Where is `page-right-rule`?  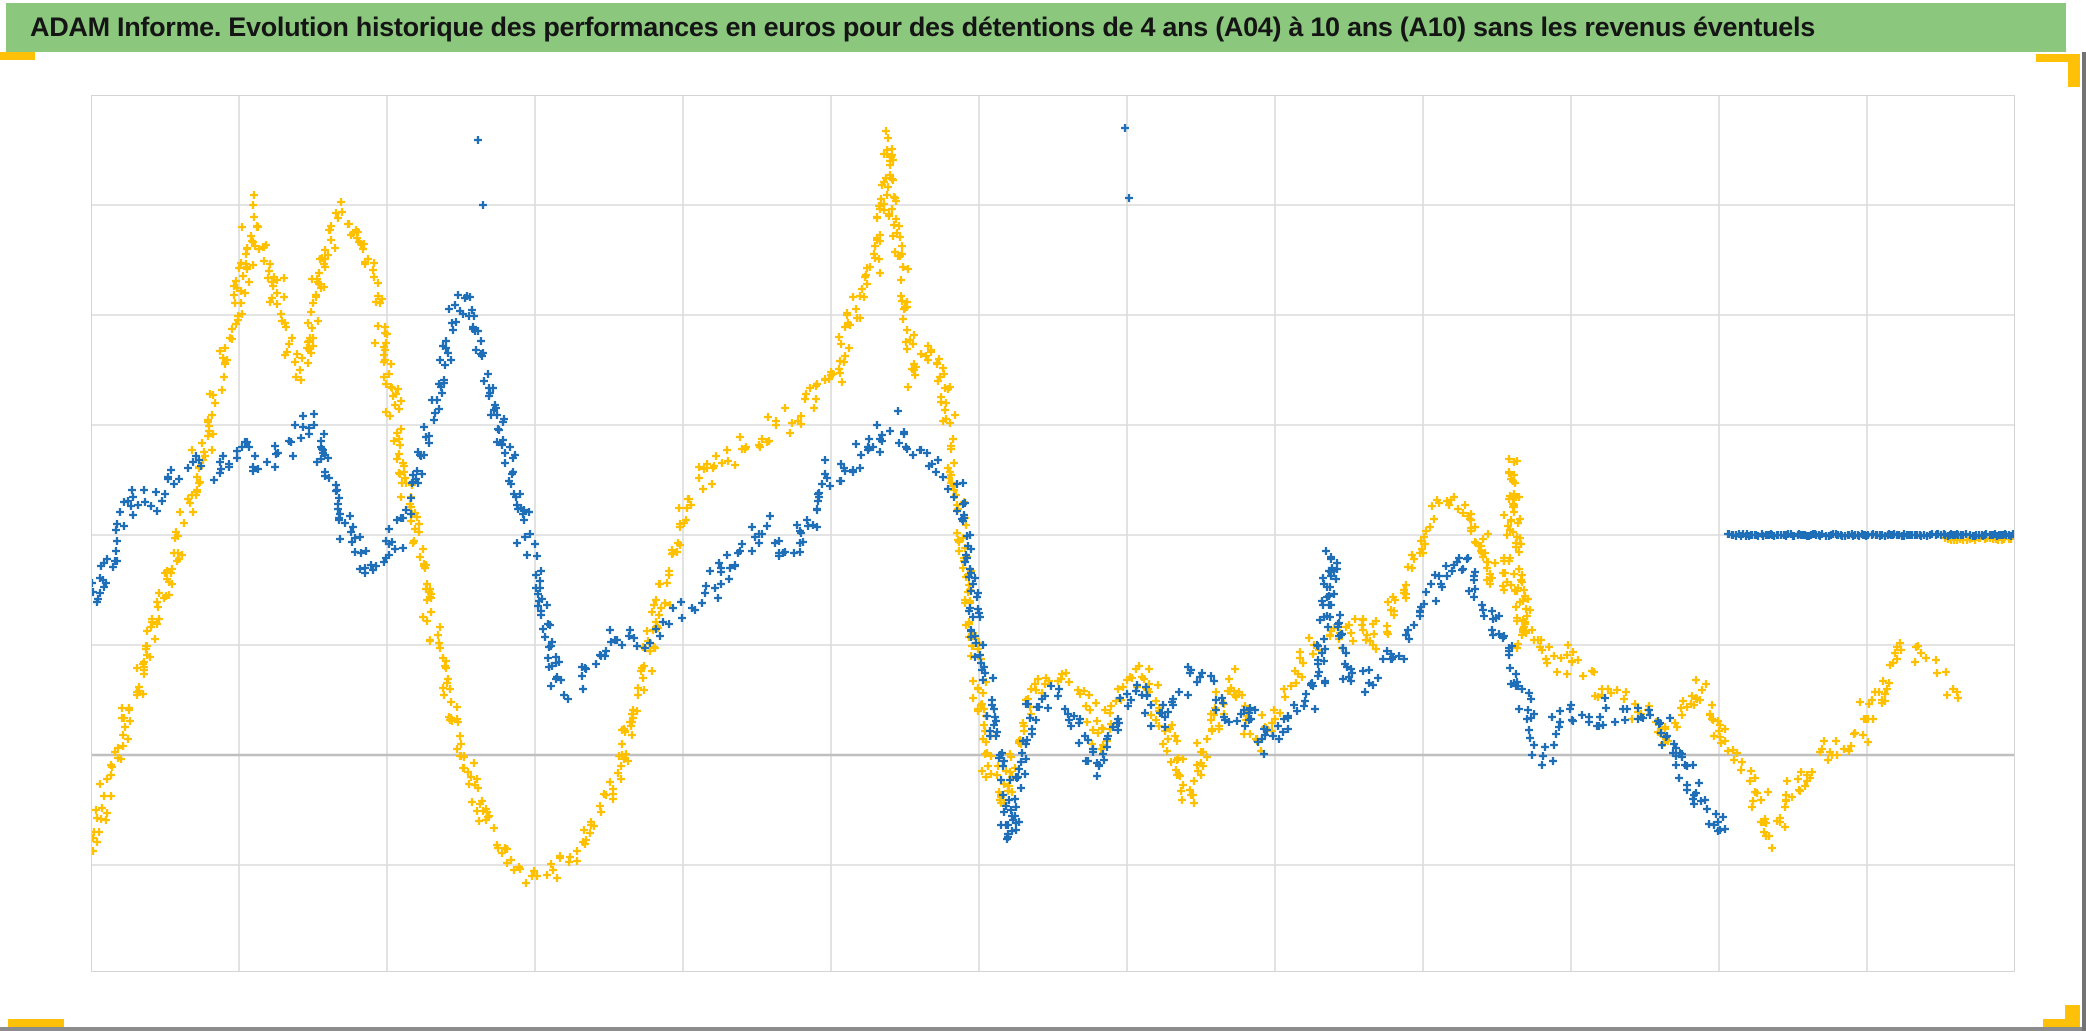 page-right-rule is located at coordinates (2084, 541).